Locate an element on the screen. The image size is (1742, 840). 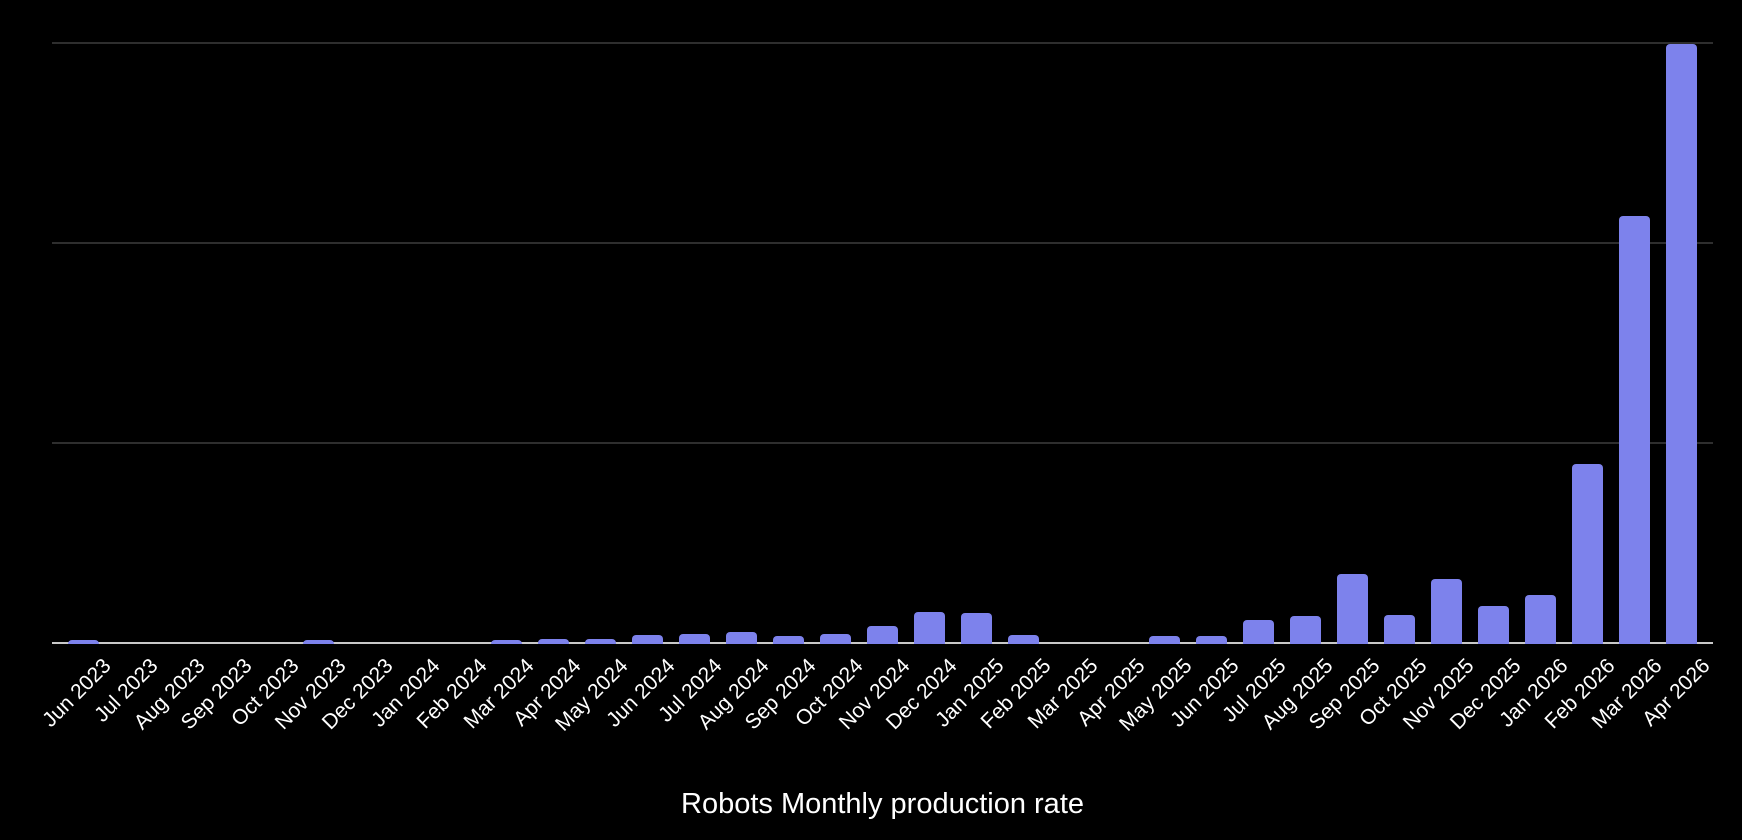
bar-apr-2026 is located at coordinates (1681, 344).